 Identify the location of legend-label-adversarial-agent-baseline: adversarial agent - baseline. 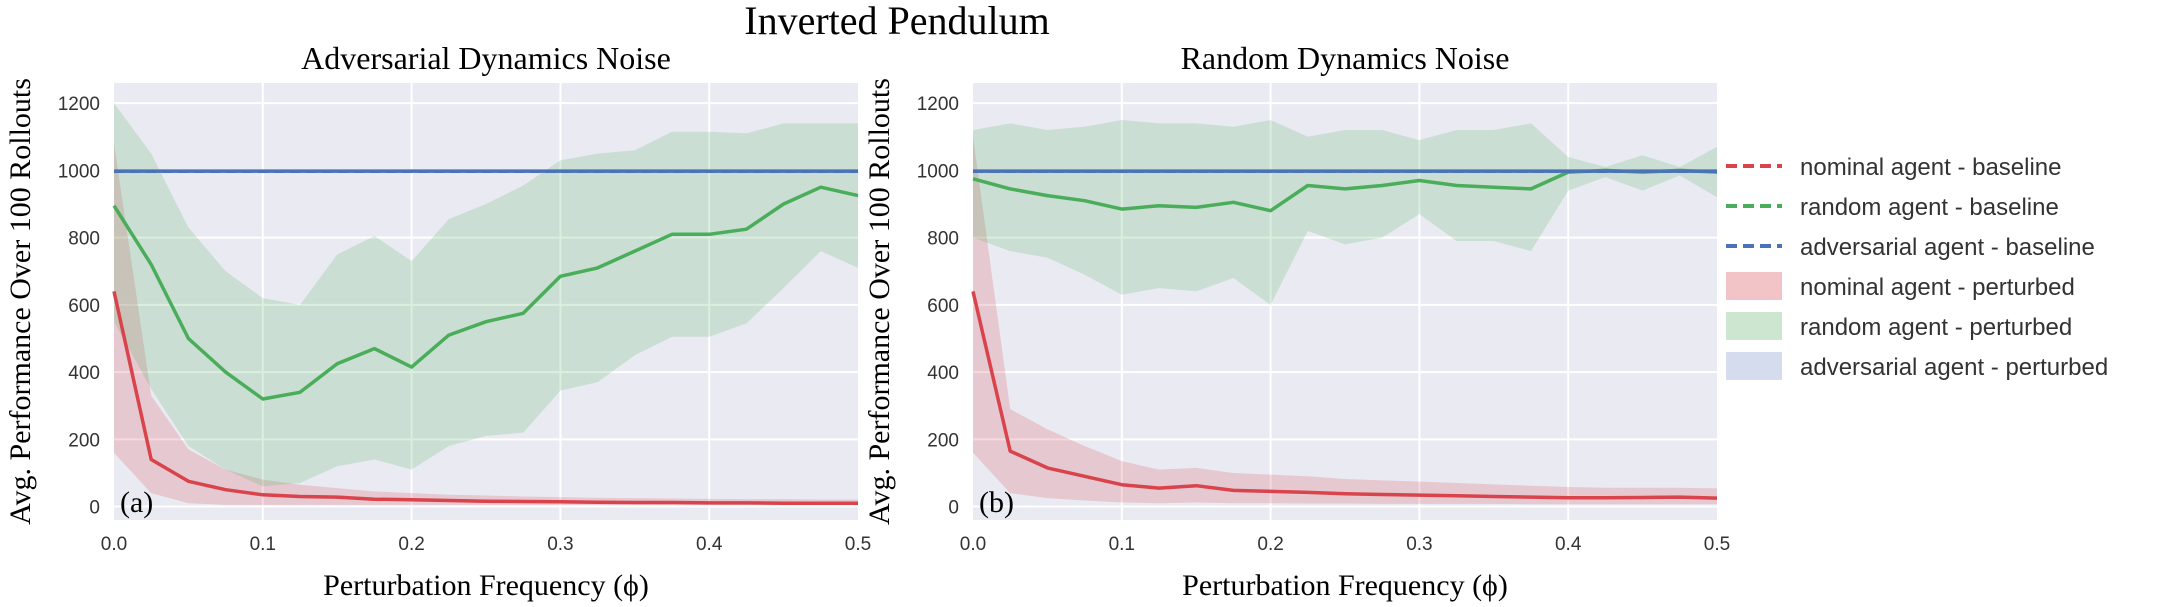
(1947, 247).